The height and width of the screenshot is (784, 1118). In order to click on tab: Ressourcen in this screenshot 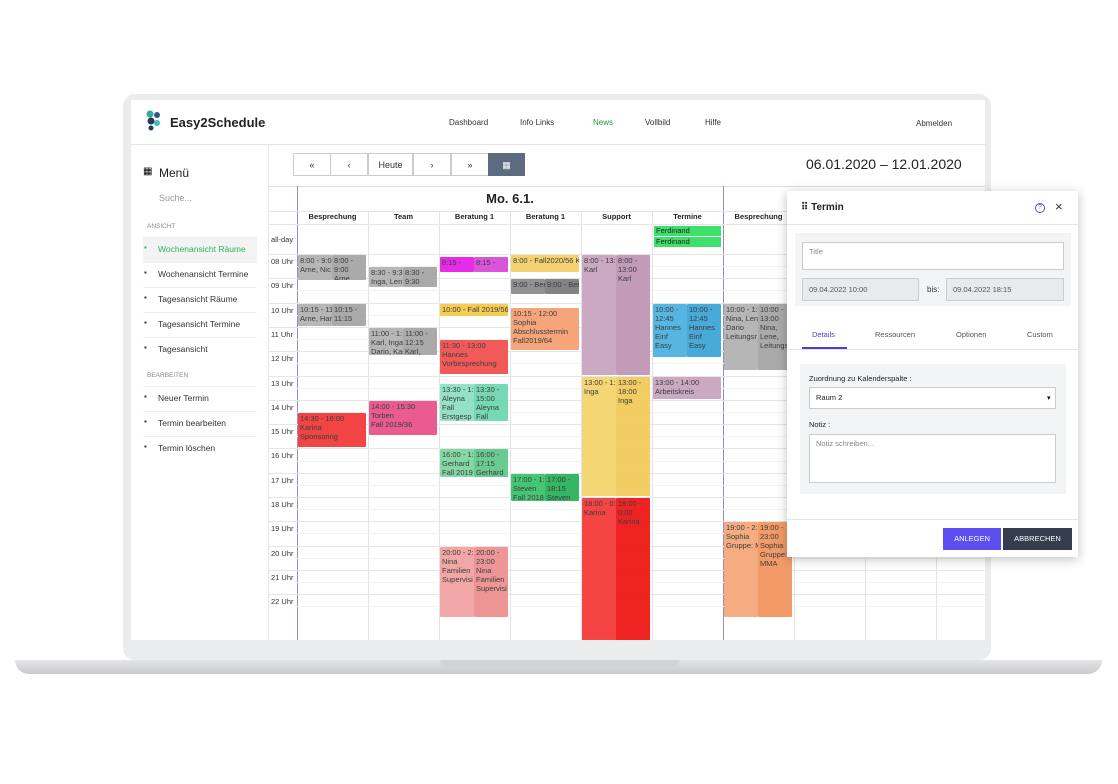, I will do `click(895, 334)`.